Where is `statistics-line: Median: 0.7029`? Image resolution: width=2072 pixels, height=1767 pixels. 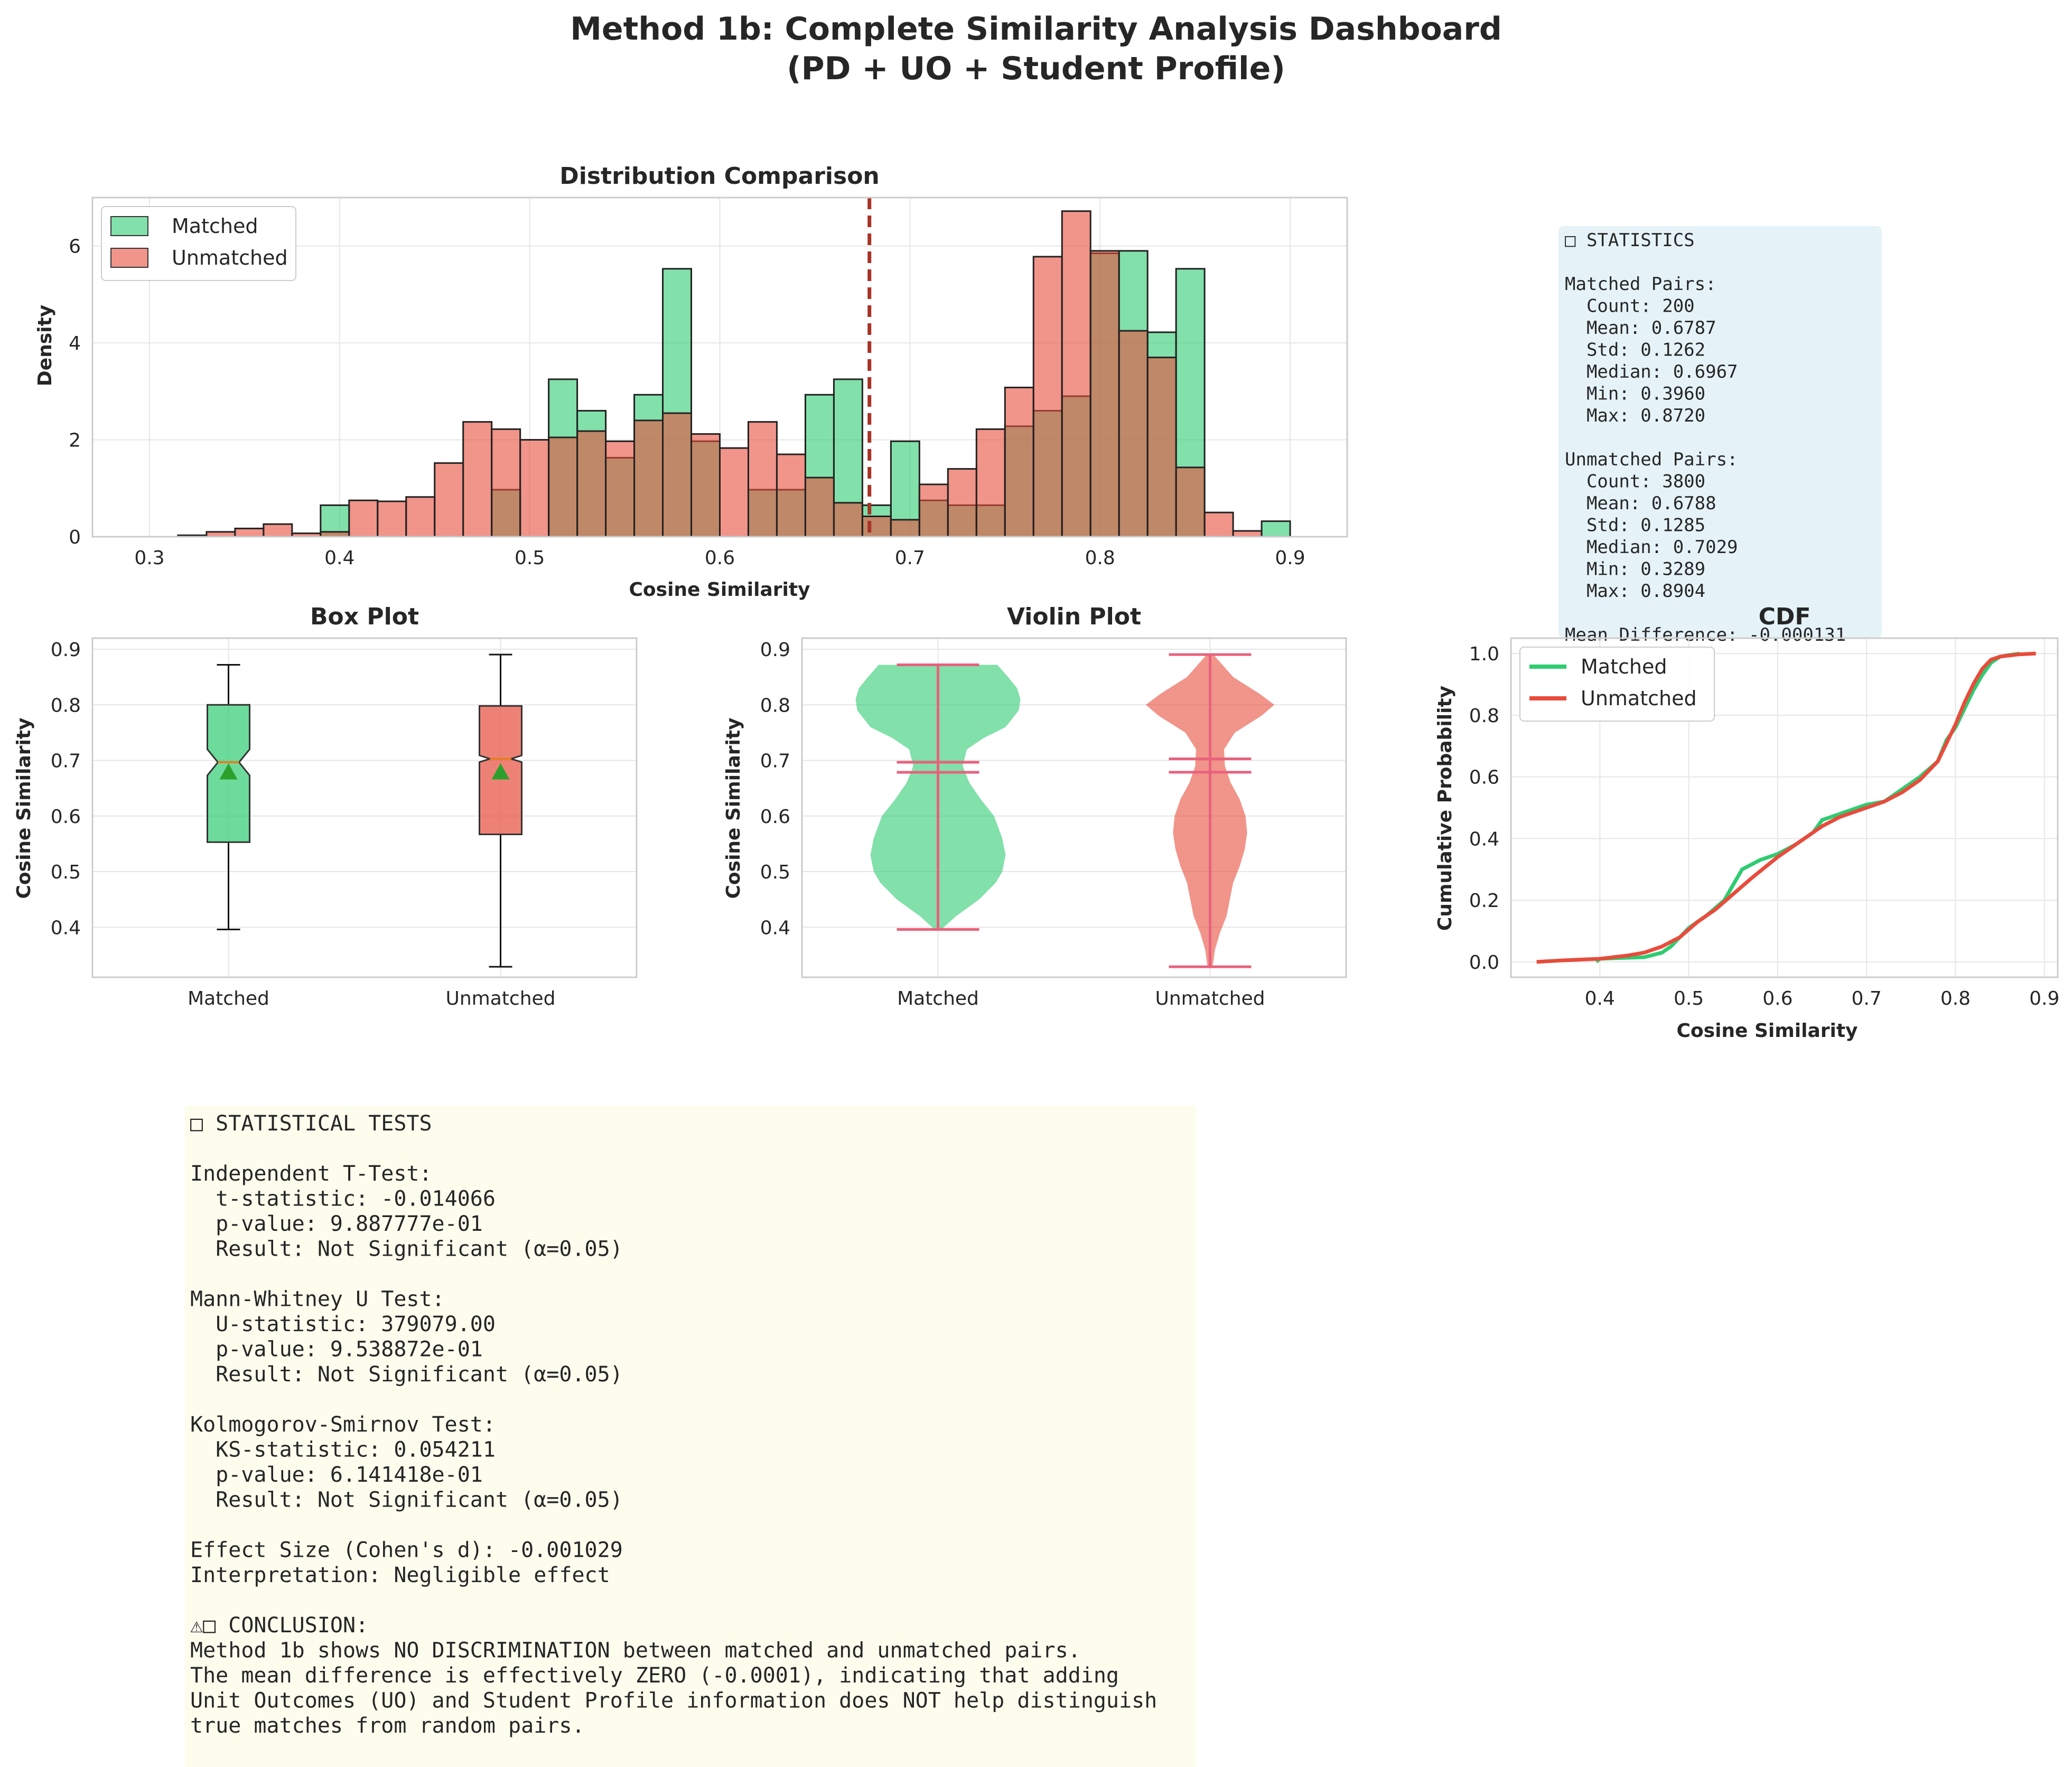 statistics-line: Median: 0.7029 is located at coordinates (1651, 547).